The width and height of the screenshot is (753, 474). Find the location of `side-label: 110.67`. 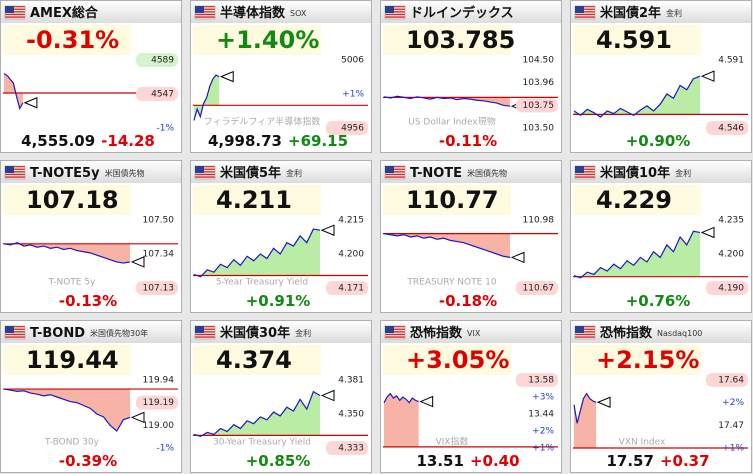

side-label: 110.67 is located at coordinates (539, 289).